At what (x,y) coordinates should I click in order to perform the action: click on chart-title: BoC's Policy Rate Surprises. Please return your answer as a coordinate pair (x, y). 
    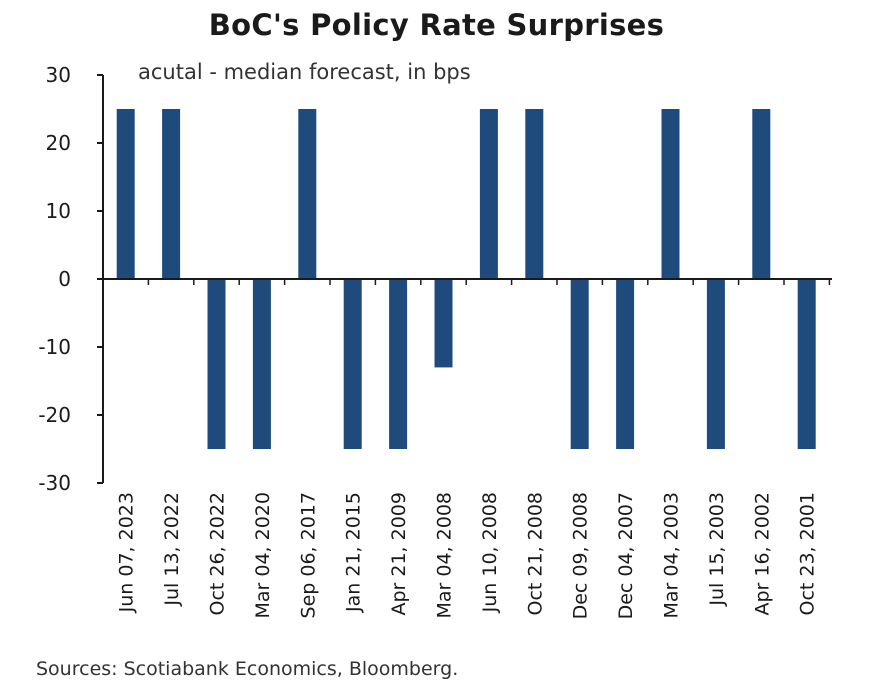
    Looking at the image, I should click on (436, 25).